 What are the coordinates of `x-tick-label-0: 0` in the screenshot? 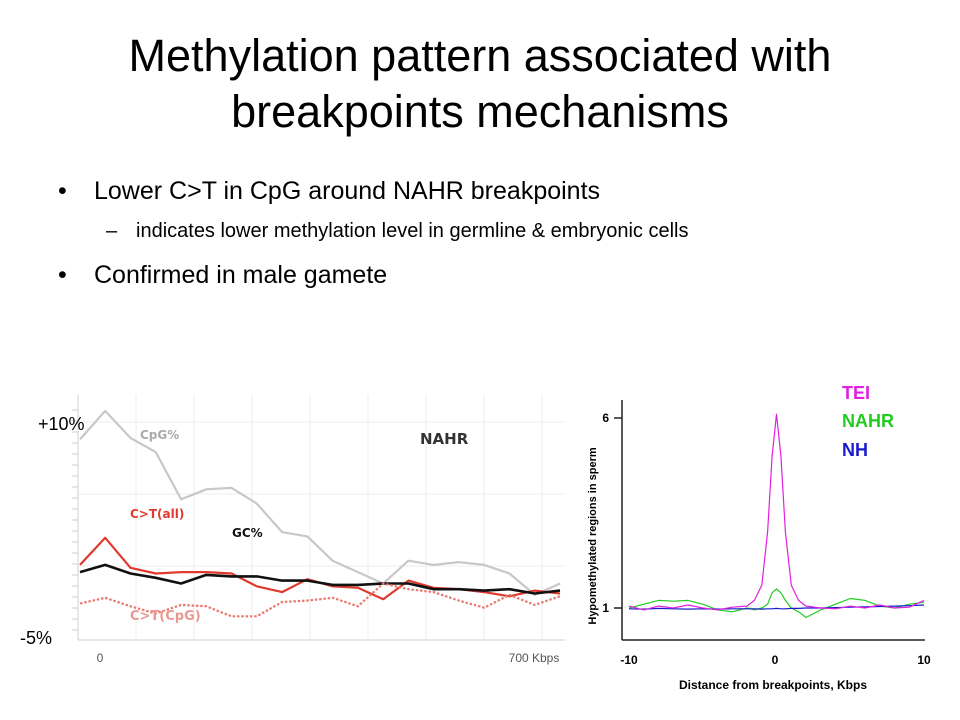 It's located at (775, 660).